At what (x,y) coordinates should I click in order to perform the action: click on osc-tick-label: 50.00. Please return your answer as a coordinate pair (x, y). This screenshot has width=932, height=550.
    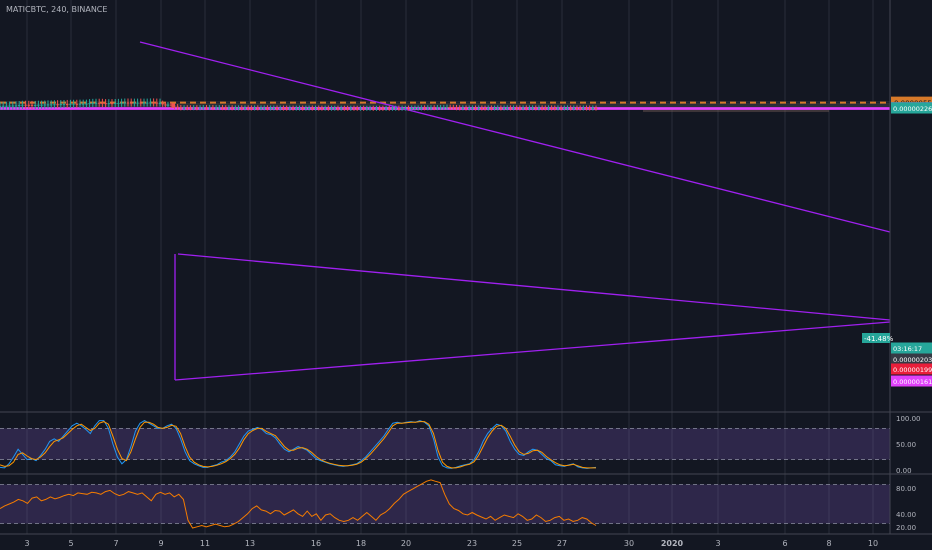
    Looking at the image, I should click on (906, 445).